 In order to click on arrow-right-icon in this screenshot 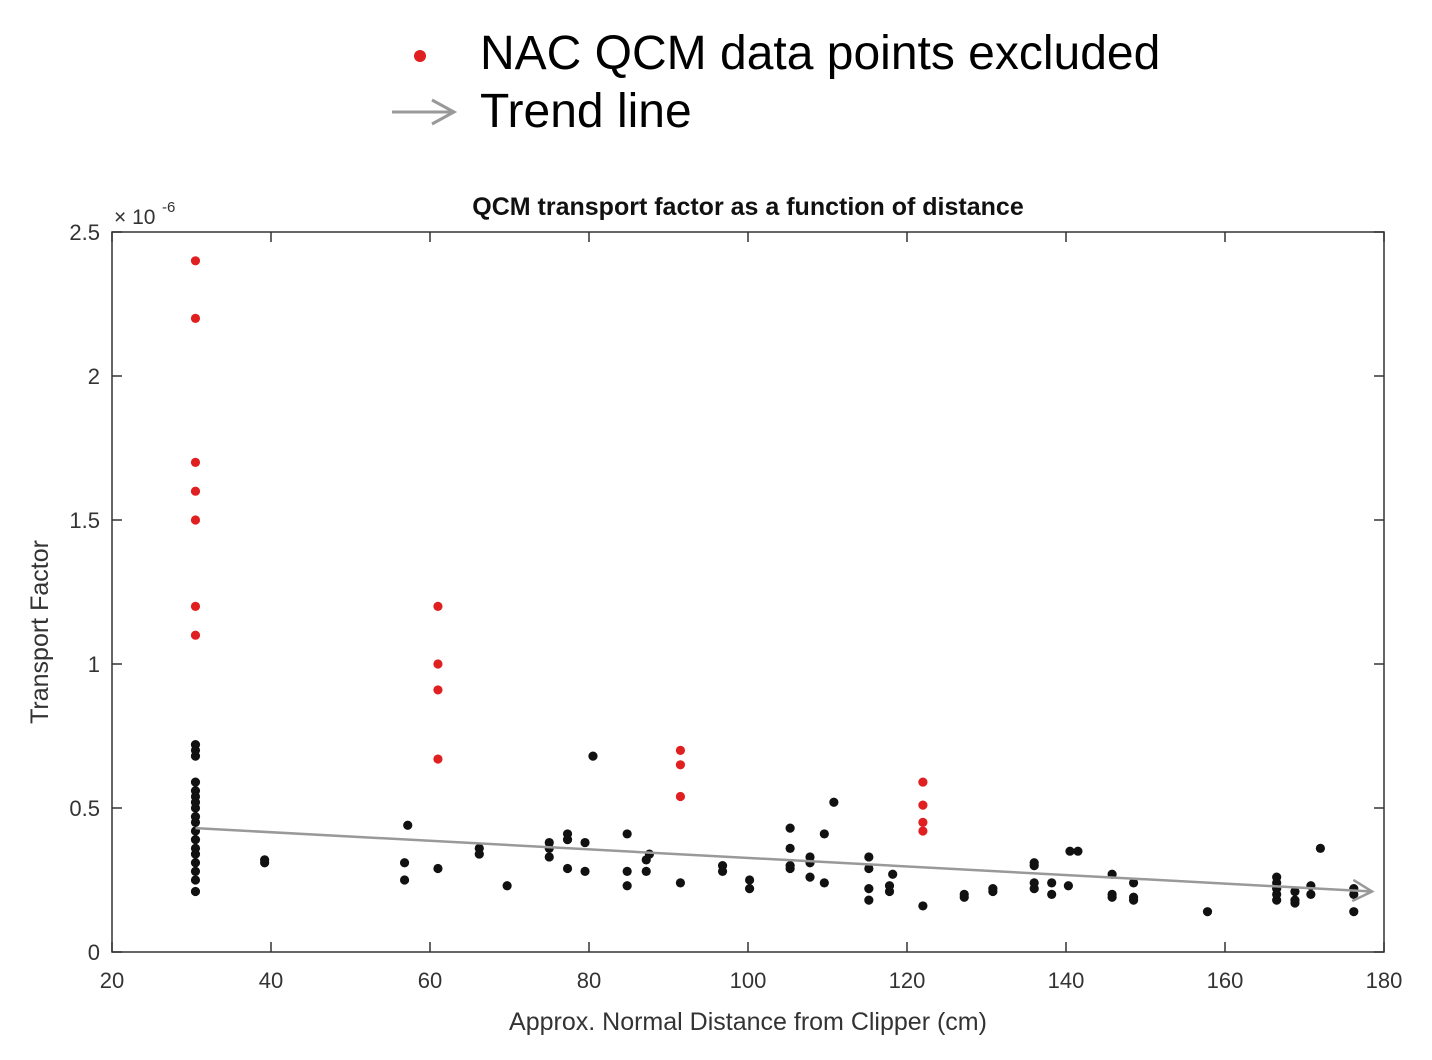, I will do `click(430, 112)`.